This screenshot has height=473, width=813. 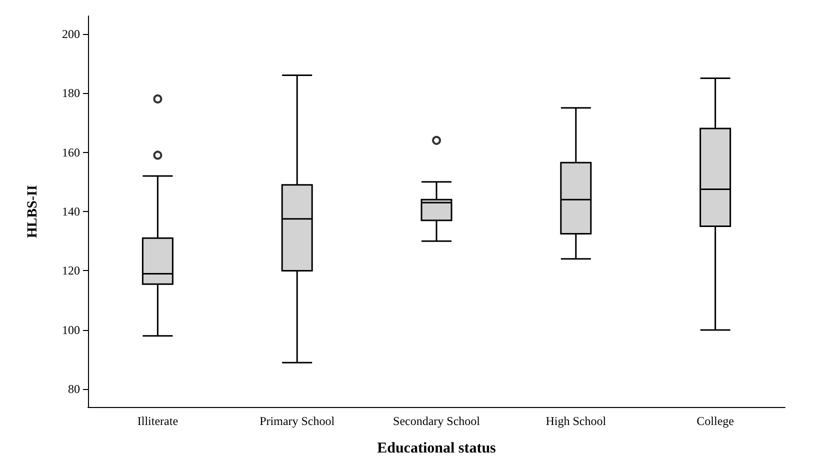 What do you see at coordinates (71, 33) in the screenshot?
I see `y-tick-label: 200` at bounding box center [71, 33].